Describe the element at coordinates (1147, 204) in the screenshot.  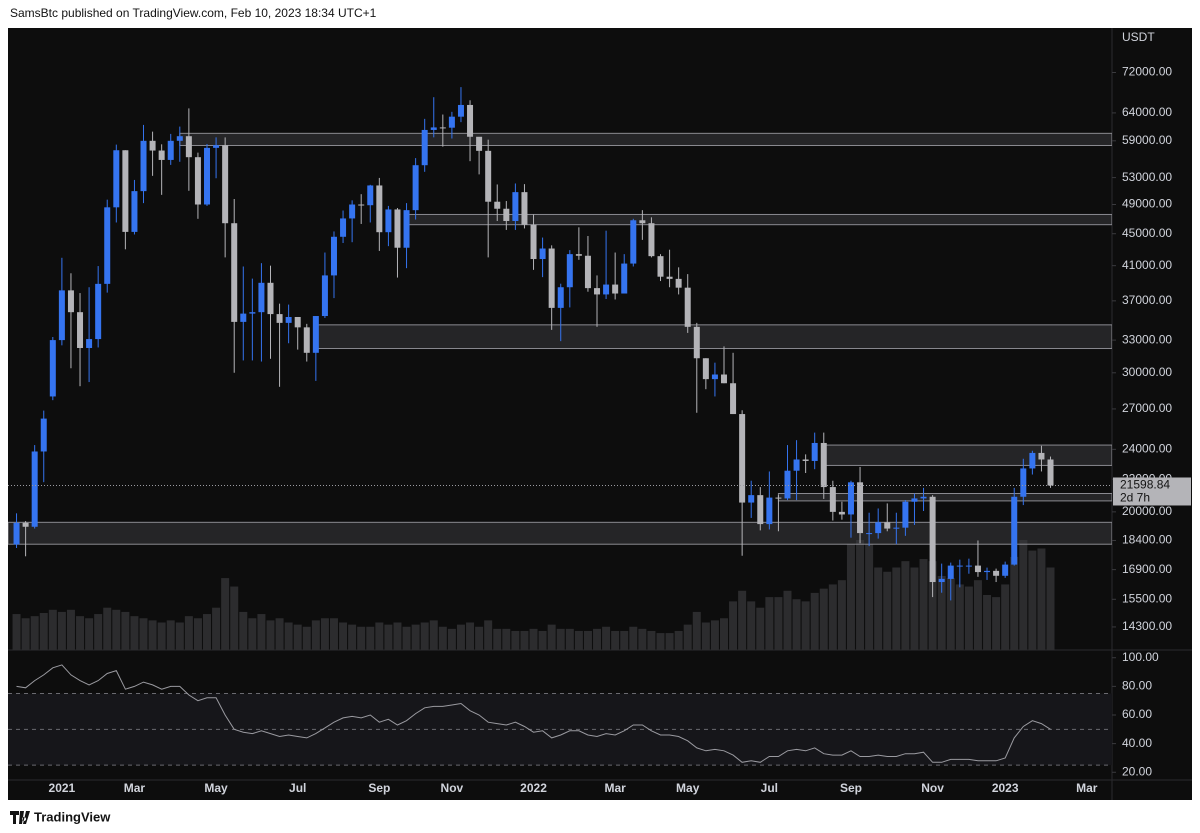
I see `y-tick-label: 49000.00` at that location.